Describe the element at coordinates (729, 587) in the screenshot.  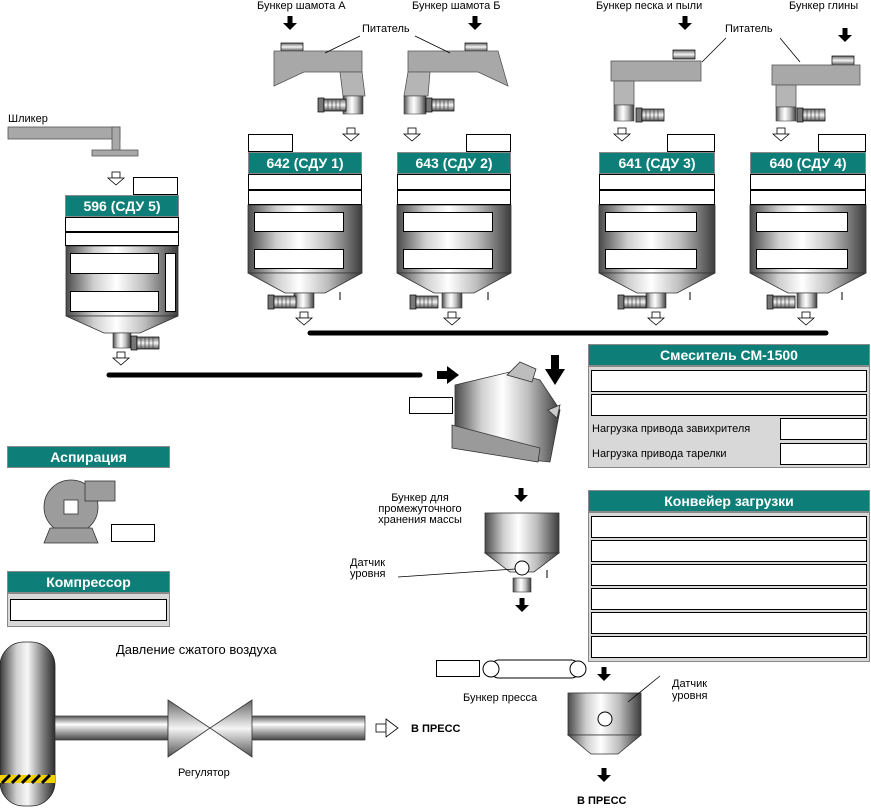
I see `loading-conveyor-panel` at that location.